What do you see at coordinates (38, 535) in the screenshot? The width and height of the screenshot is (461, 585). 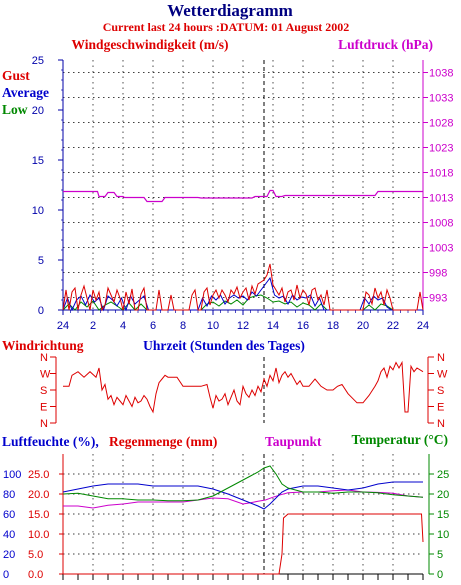 I see `rain-tick-label: 10.0` at bounding box center [38, 535].